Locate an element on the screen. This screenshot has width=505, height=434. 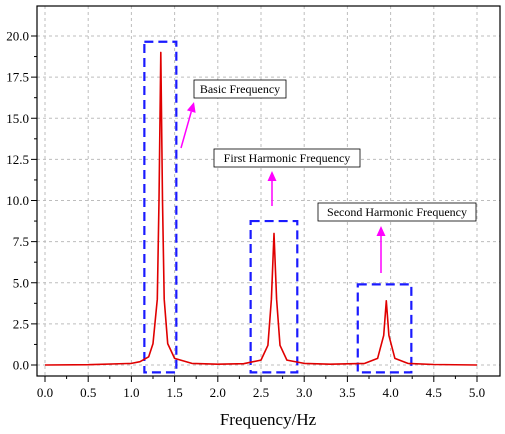
annotation-label-text: Basic Frequency is located at coordinates (240, 89).